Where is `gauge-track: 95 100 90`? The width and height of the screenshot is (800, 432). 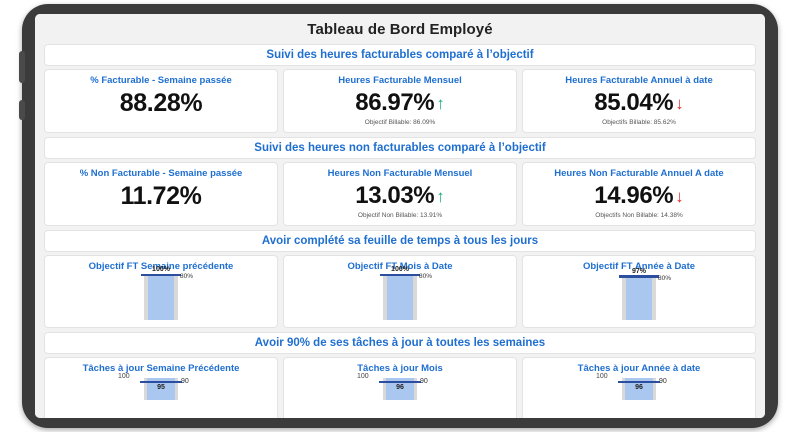
gauge-track: 95 100 90 is located at coordinates (153, 386).